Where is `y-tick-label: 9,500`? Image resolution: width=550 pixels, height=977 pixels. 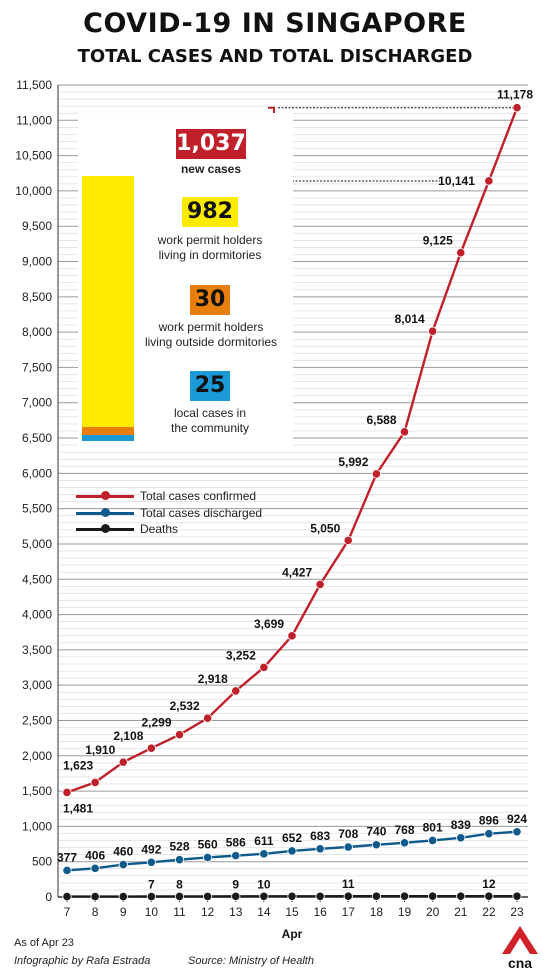
y-tick-label: 9,500 is located at coordinates (37, 226).